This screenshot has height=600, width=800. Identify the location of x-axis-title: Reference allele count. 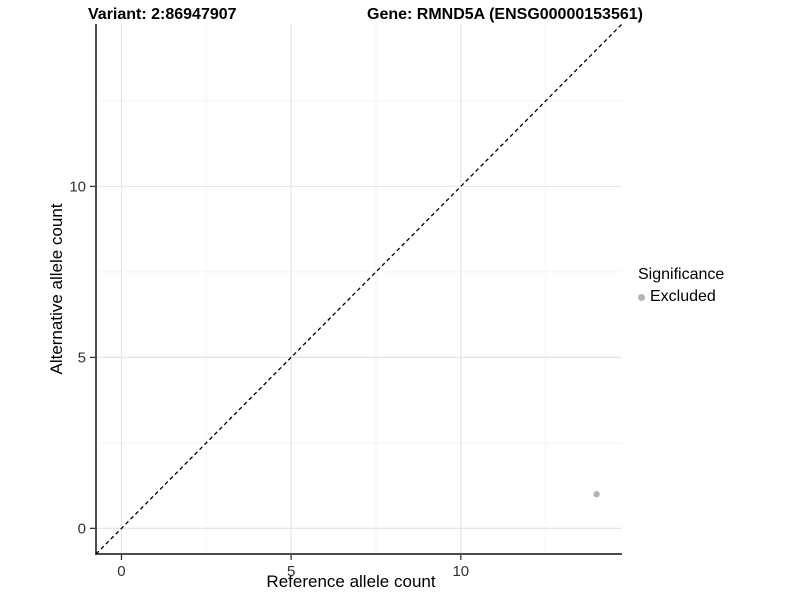
(351, 581).